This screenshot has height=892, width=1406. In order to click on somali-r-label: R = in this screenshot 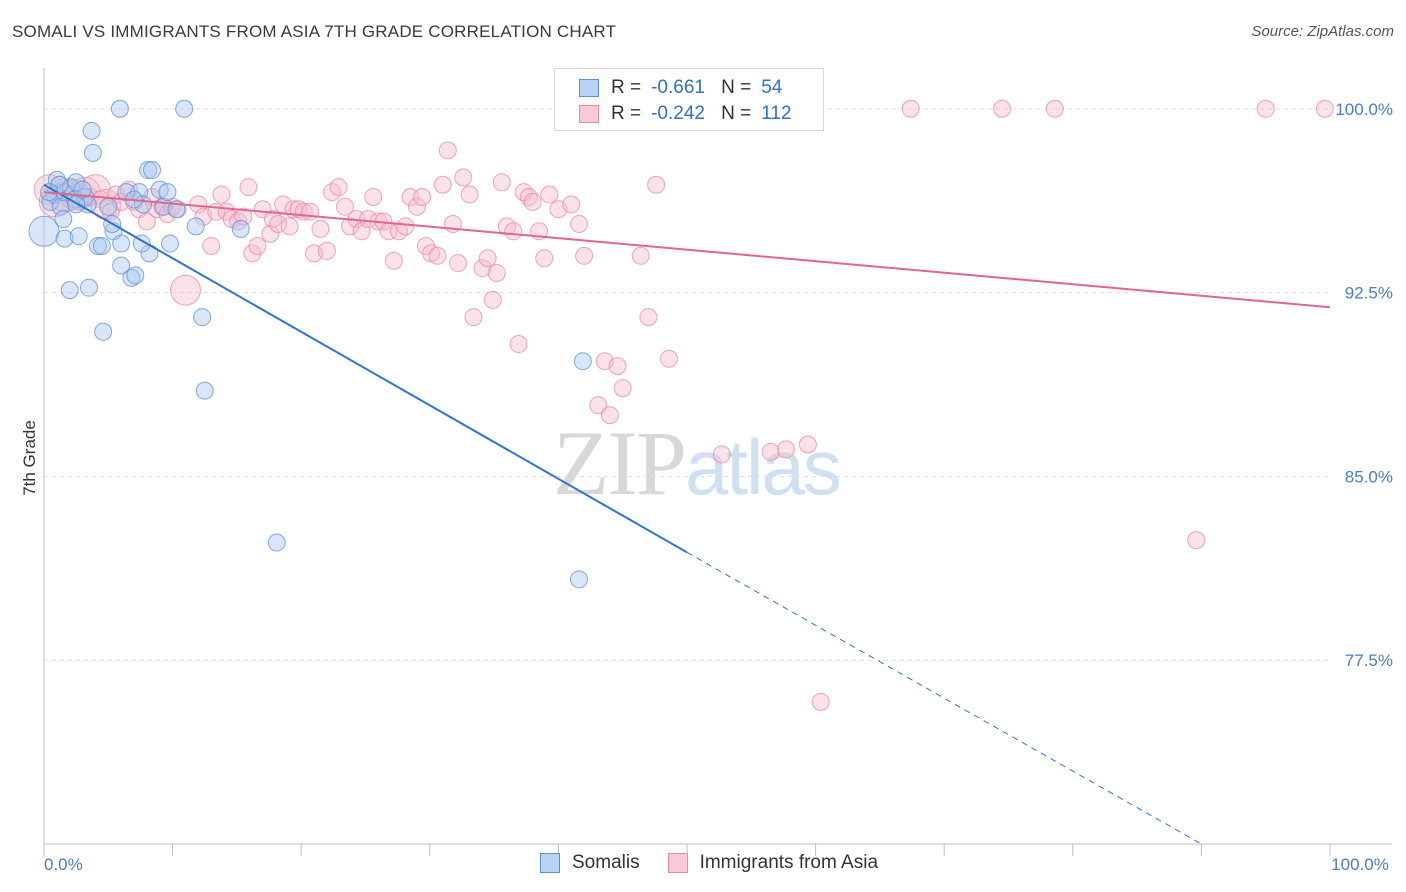, I will do `click(626, 87)`.